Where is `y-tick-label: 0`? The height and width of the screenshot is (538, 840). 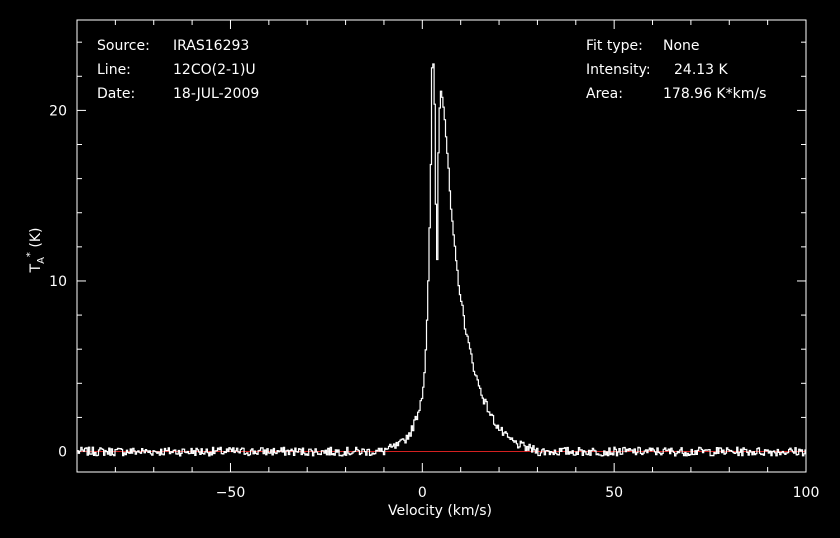 y-tick-label: 0 is located at coordinates (62, 453).